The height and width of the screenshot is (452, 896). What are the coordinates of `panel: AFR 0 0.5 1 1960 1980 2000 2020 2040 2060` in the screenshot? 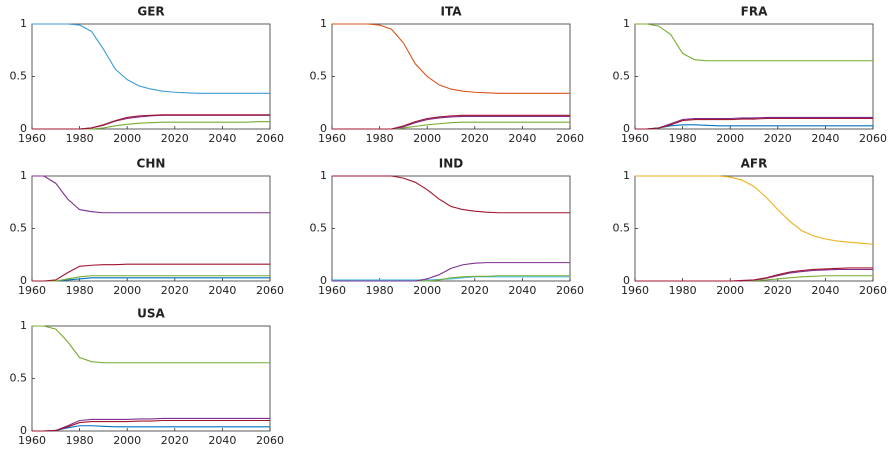 It's located at (750, 227).